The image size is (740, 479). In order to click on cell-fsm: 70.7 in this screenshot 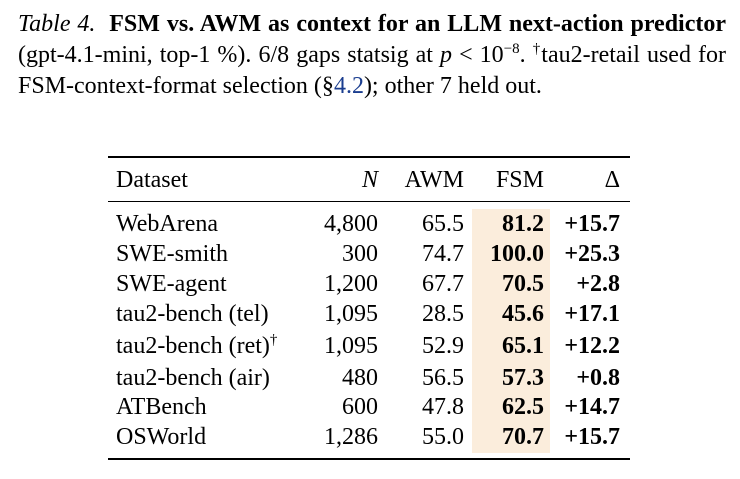, I will do `click(523, 437)`.